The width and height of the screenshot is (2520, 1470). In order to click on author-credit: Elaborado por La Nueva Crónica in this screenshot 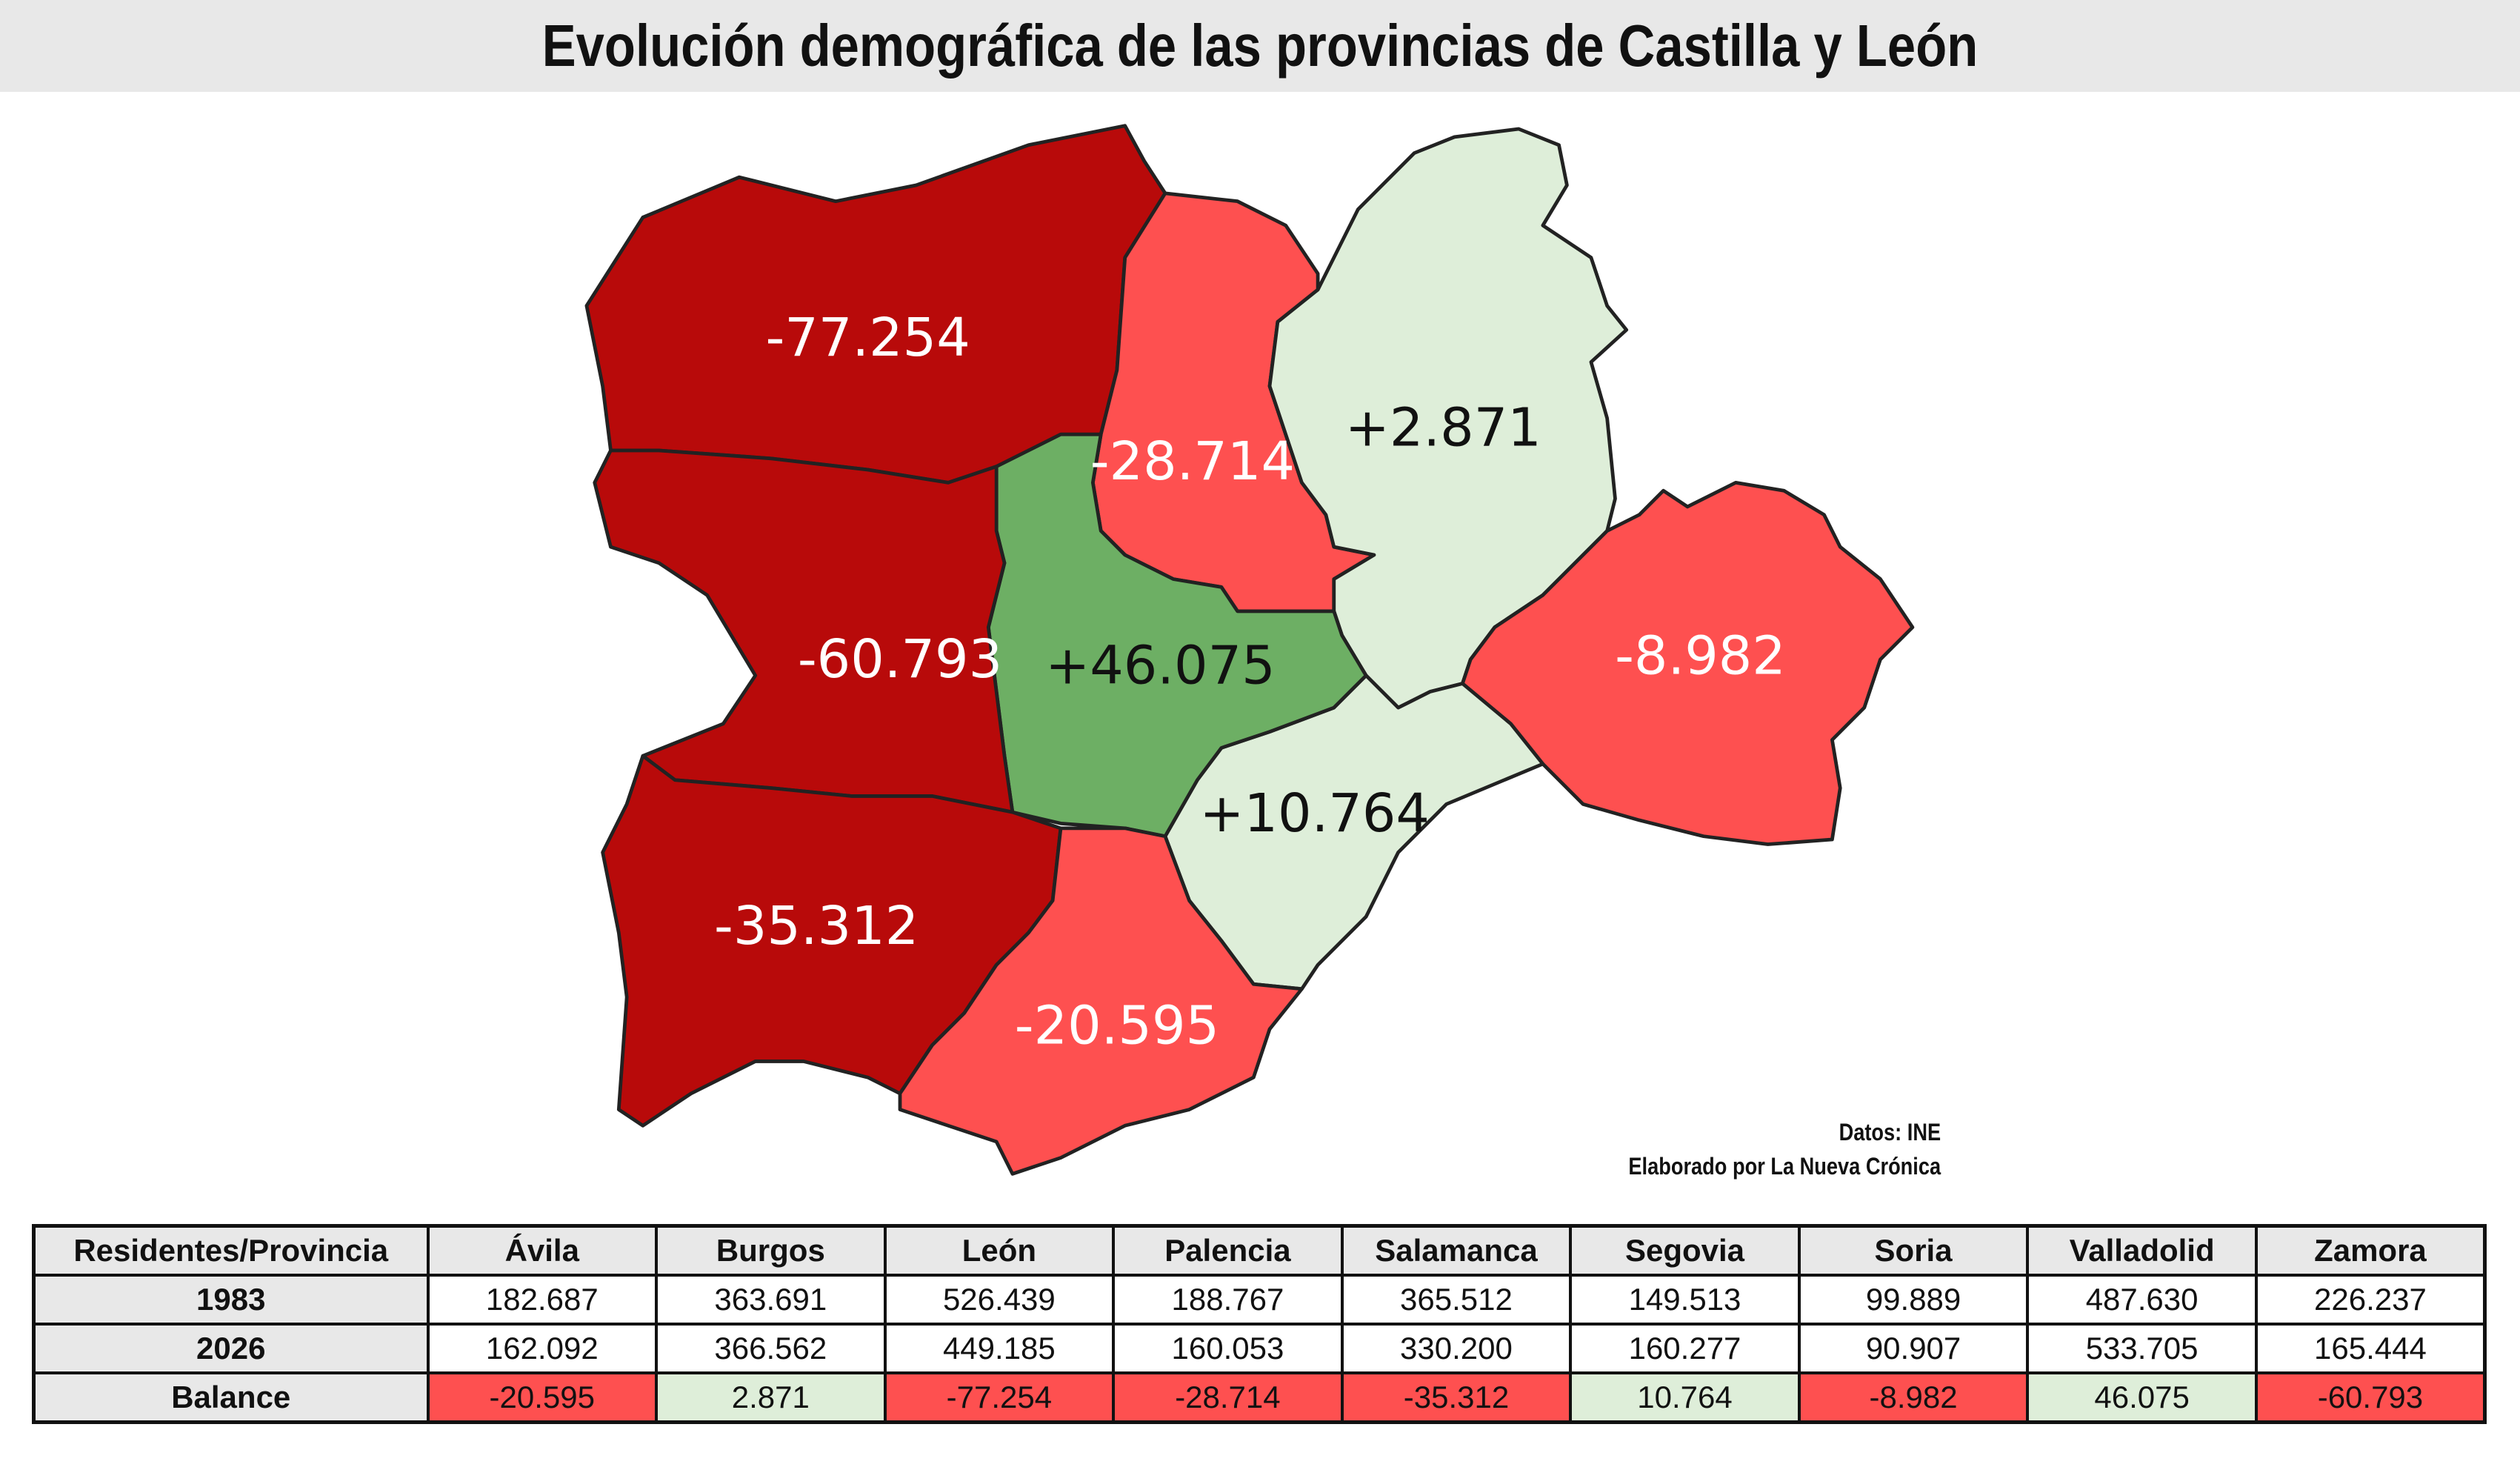, I will do `click(1784, 1166)`.